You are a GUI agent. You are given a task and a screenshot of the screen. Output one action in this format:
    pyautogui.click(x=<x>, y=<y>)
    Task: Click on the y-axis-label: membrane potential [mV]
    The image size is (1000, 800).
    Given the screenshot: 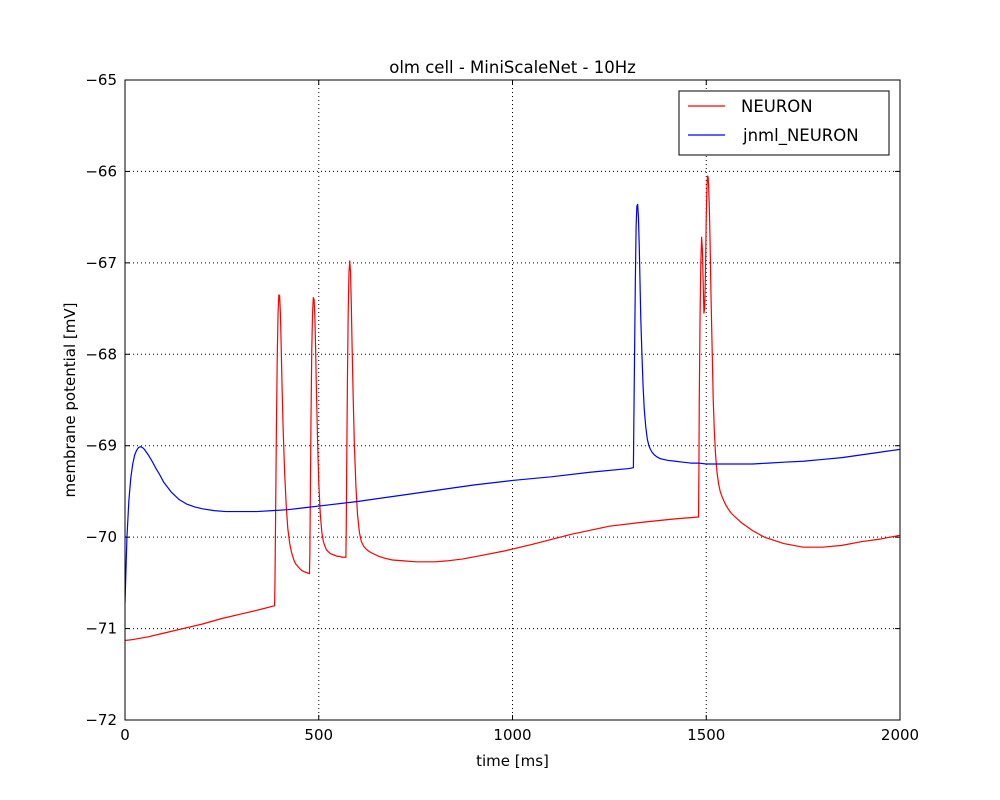 What is the action you would take?
    pyautogui.click(x=70, y=400)
    